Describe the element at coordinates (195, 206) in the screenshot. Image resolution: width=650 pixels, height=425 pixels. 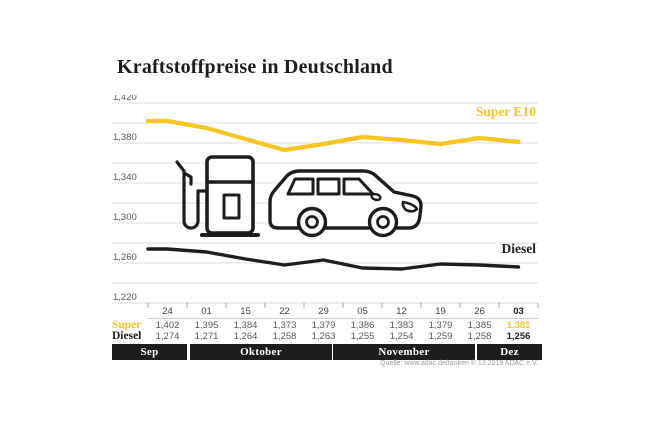
I see `pump-hose` at that location.